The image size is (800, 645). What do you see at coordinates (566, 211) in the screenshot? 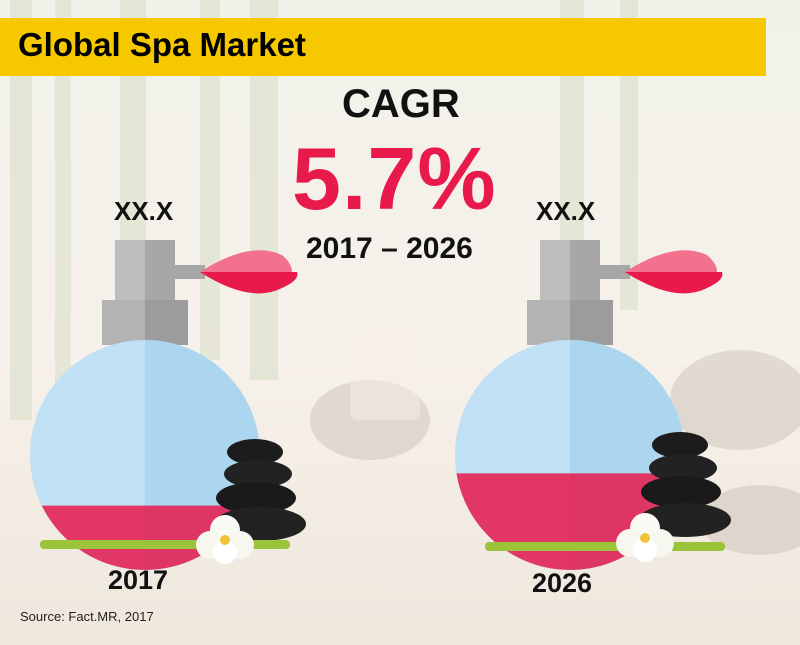
I see `value-label-2026: XX.X` at bounding box center [566, 211].